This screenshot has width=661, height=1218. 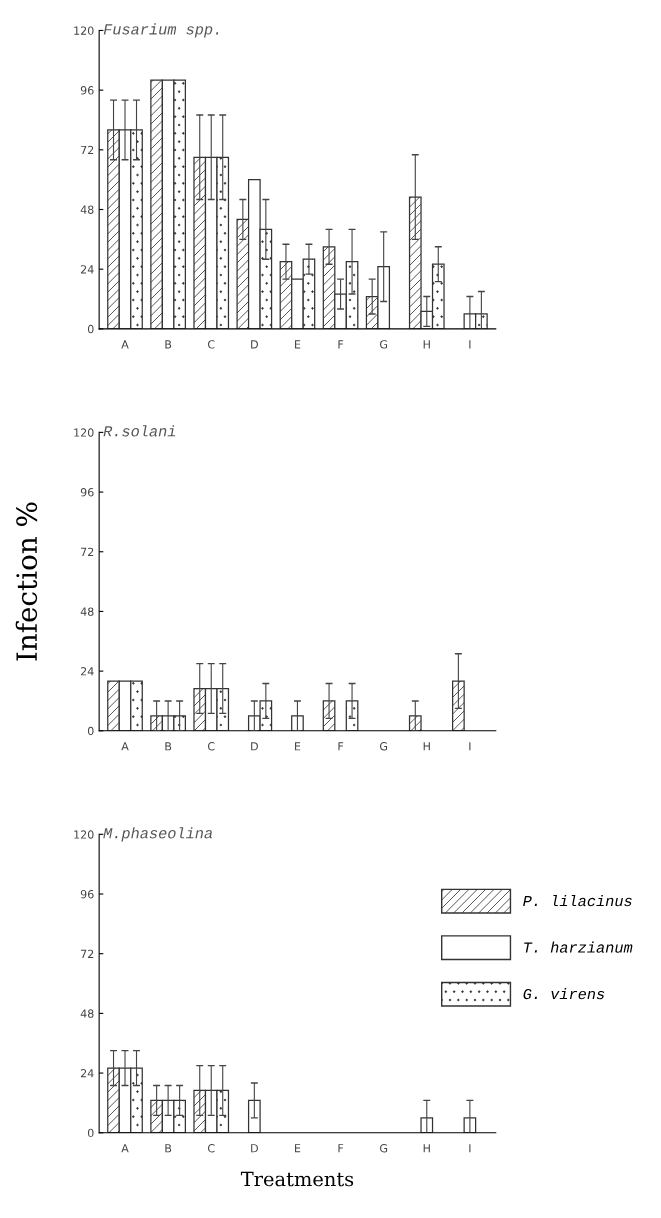 I want to click on x-axis-title: Treatments, so click(x=297, y=1179).